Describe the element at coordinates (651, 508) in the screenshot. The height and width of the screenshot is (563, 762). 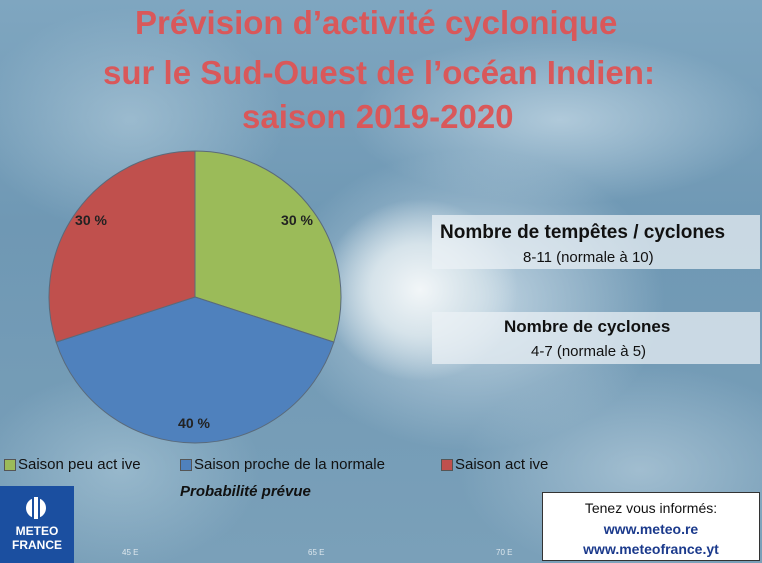
I see `contact-intro: Tenez vous informés:` at that location.